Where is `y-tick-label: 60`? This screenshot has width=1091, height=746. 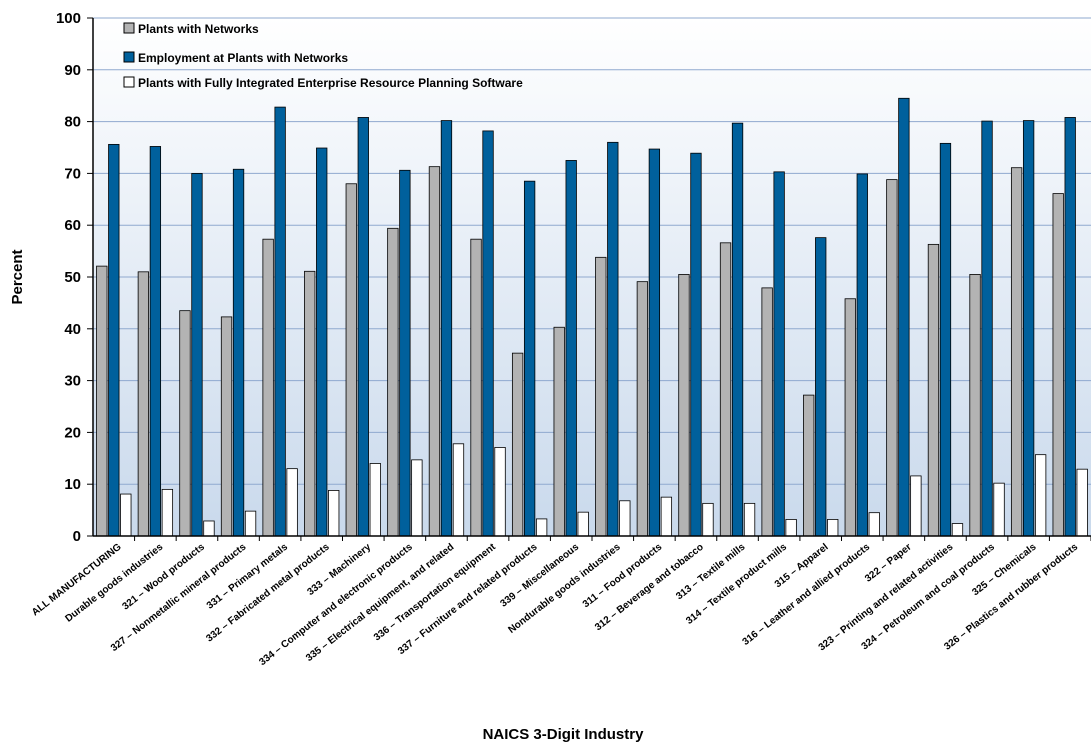 y-tick-label: 60 is located at coordinates (72, 225).